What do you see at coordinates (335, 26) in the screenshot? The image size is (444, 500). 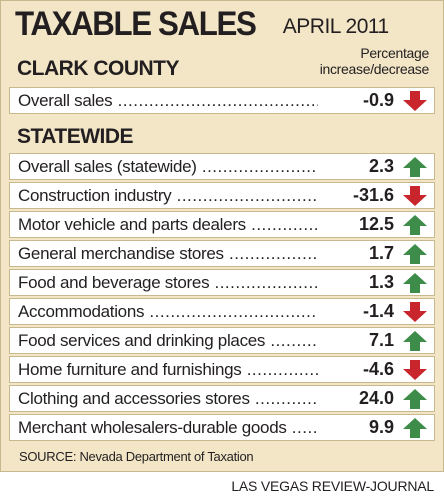 I see `chart-date: APRIL 2011` at bounding box center [335, 26].